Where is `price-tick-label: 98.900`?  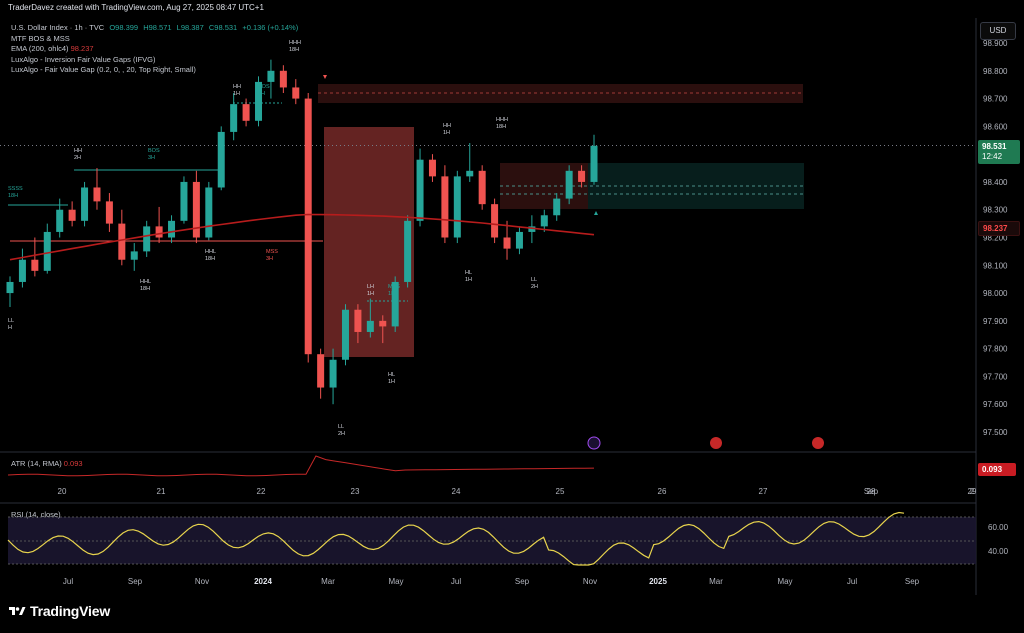 price-tick-label: 98.900 is located at coordinates (995, 43).